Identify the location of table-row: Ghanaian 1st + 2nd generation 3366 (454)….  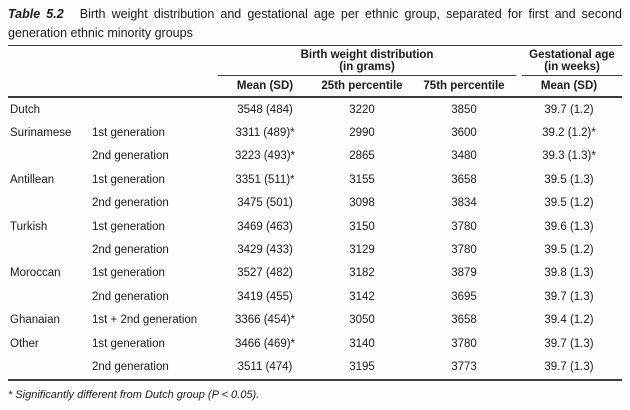
(315, 320).